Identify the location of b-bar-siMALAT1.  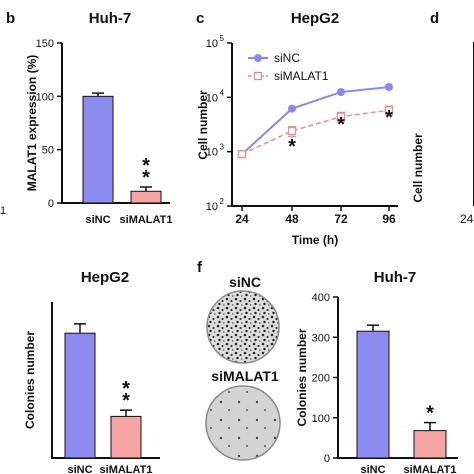
(146, 197).